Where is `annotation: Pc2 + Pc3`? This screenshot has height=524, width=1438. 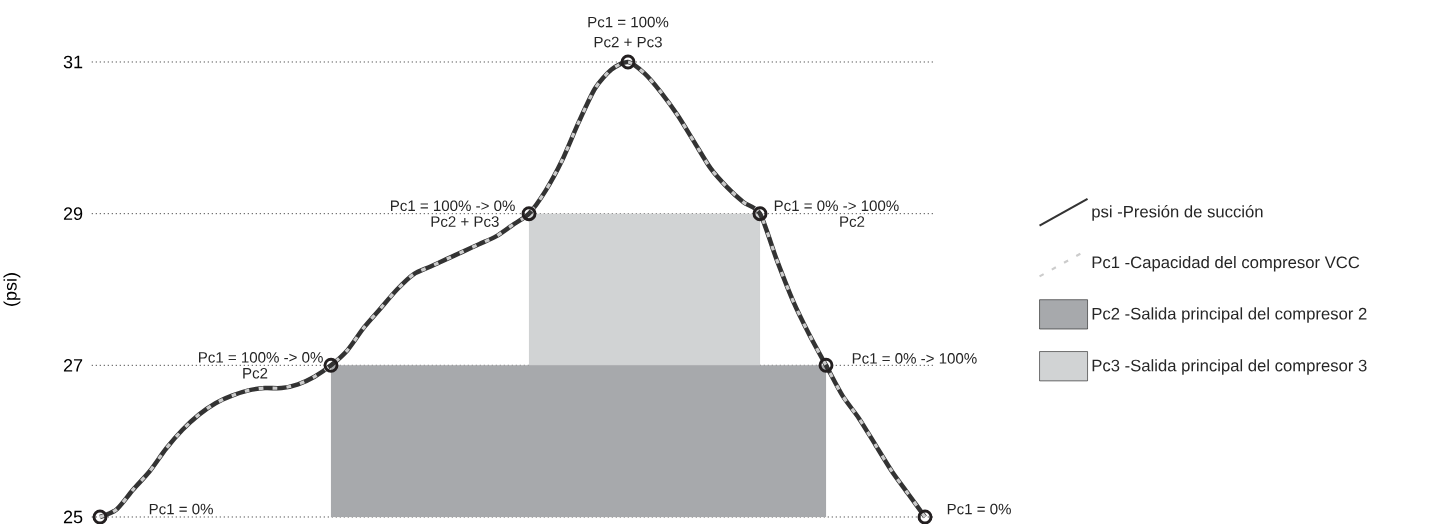 annotation: Pc2 + Pc3 is located at coordinates (465, 221).